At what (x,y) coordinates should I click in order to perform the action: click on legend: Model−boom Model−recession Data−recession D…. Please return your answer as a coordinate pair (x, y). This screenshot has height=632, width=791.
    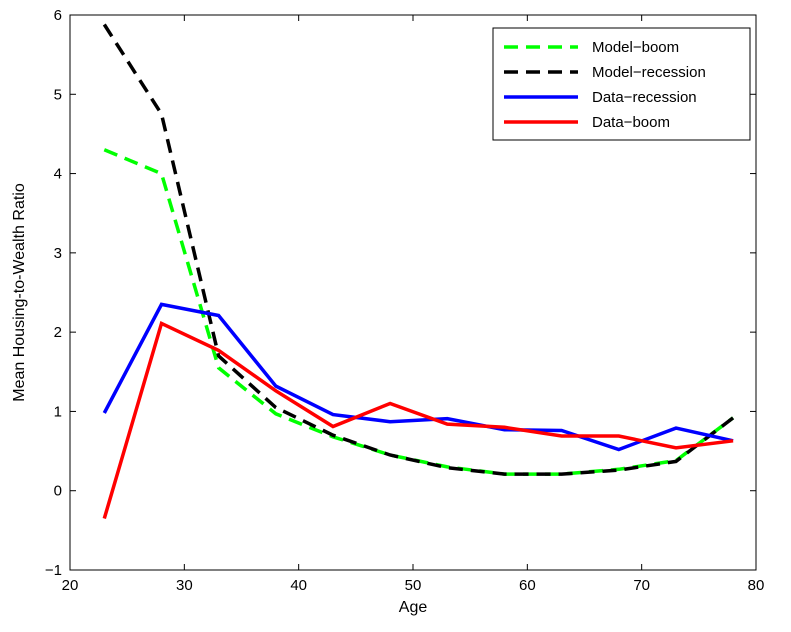
    Looking at the image, I should click on (621, 84).